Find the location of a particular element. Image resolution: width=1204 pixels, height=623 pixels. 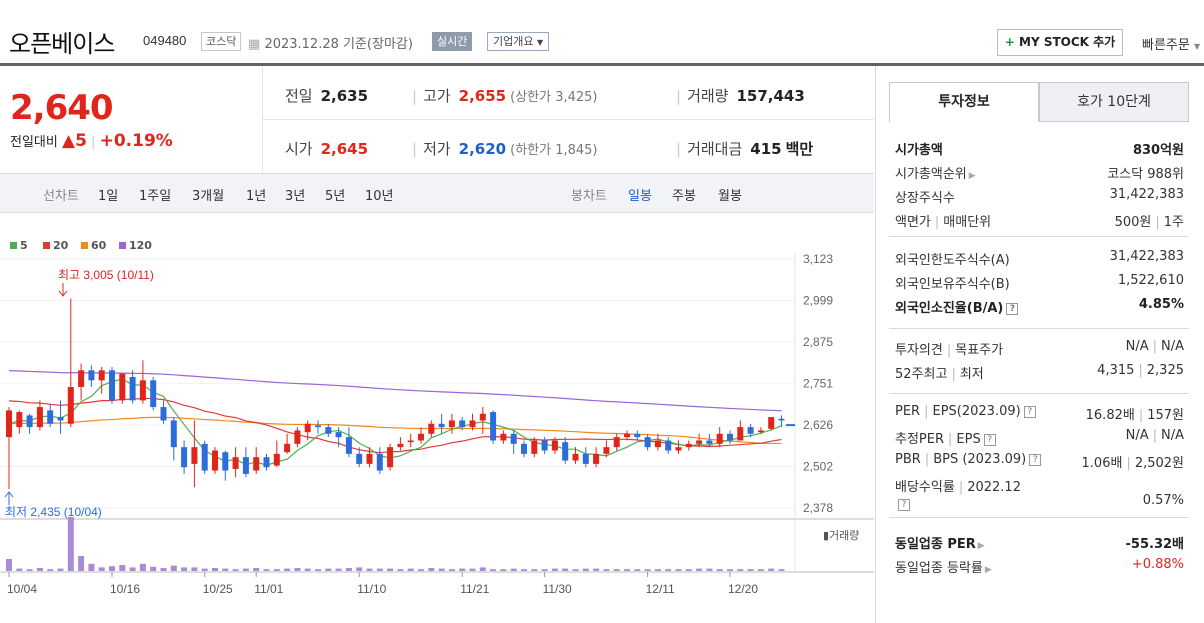

period-10y: 10년 is located at coordinates (379, 196).